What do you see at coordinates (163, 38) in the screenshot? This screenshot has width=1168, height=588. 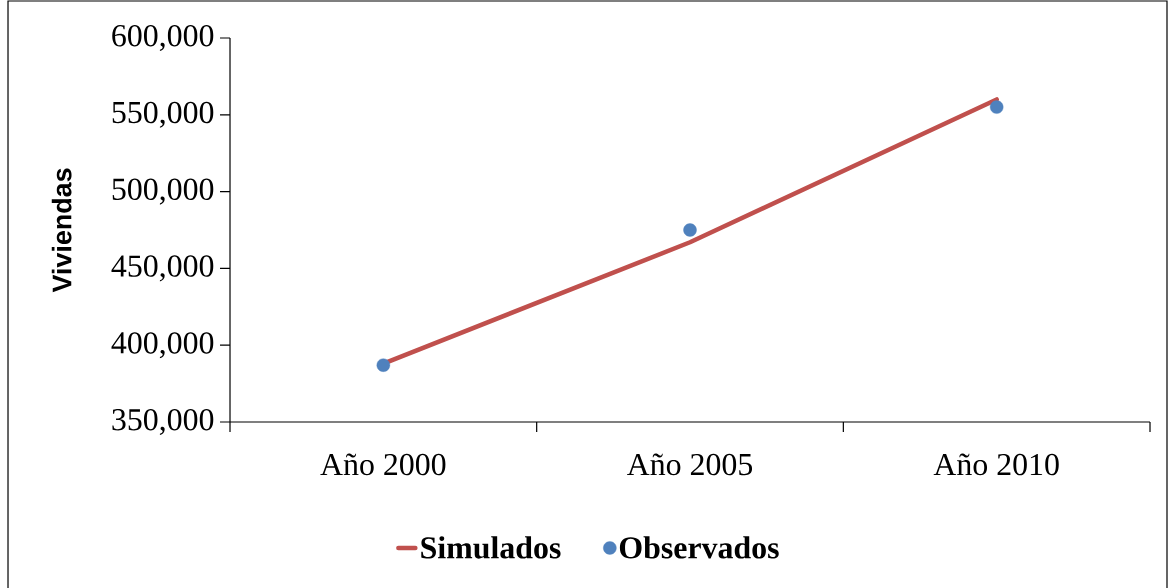 I see `y-tick-label: 600,000` at bounding box center [163, 38].